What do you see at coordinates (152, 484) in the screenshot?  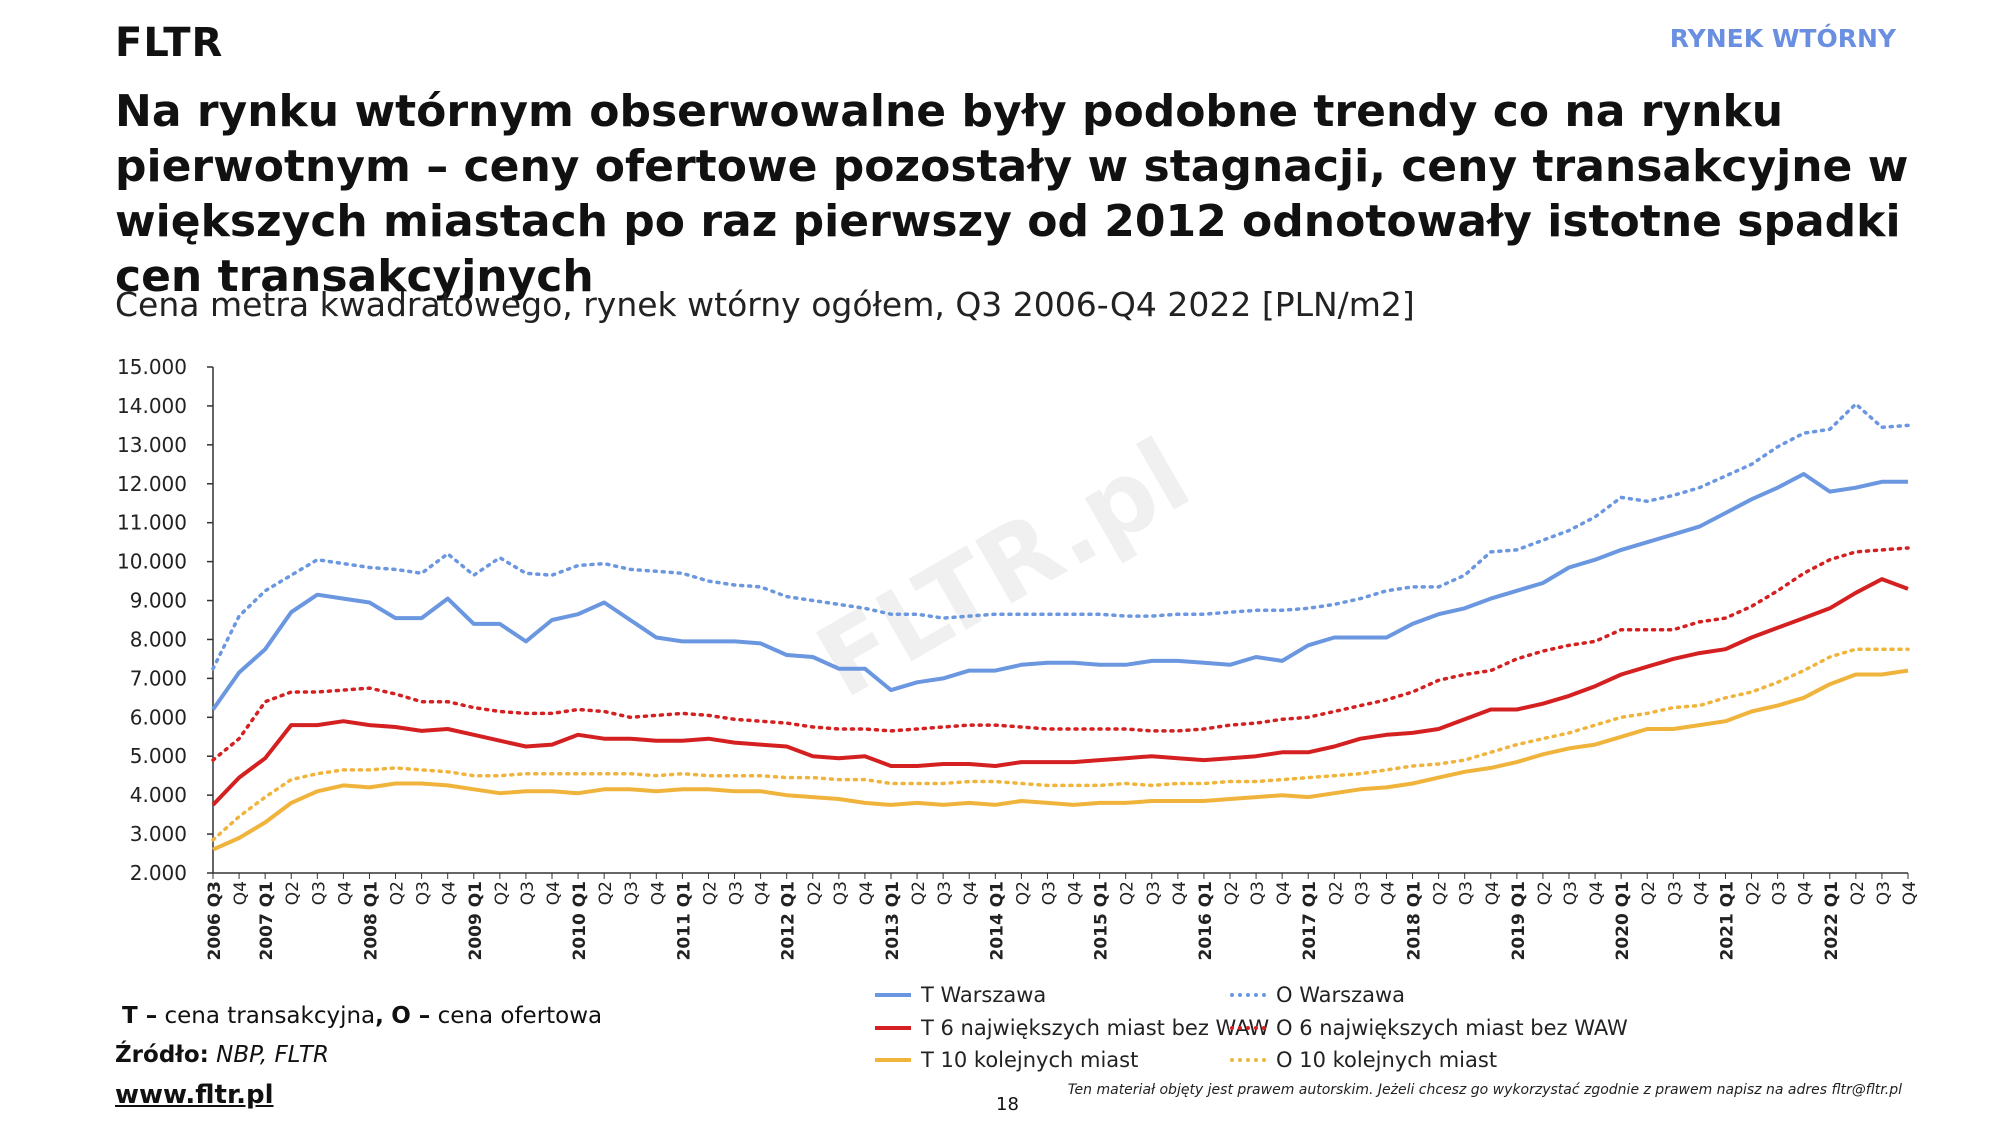 I see `y-tick-label: 12.000` at bounding box center [152, 484].